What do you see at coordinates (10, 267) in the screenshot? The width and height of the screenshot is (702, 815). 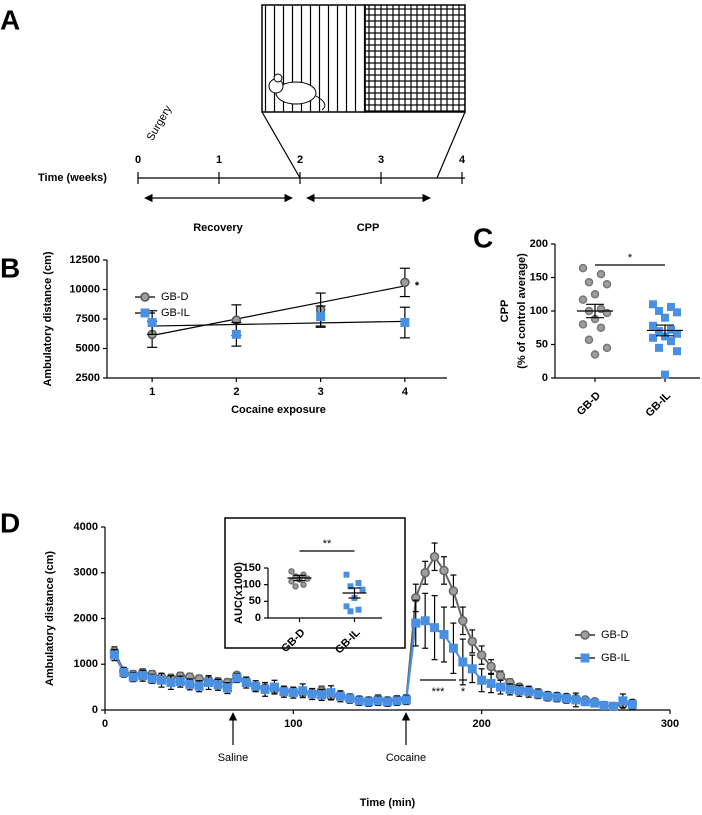 I see `panel-label: B` at bounding box center [10, 267].